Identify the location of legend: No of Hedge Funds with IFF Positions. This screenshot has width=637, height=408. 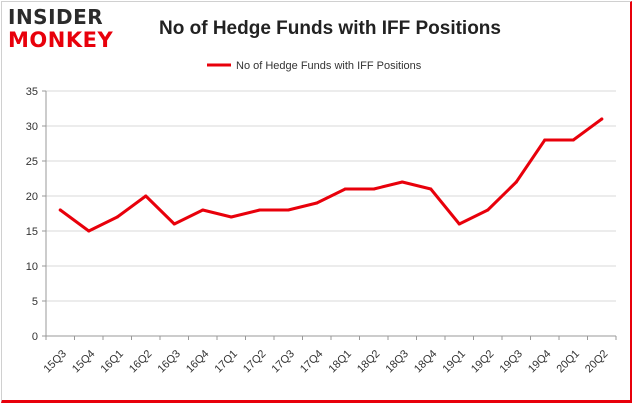
(314, 66).